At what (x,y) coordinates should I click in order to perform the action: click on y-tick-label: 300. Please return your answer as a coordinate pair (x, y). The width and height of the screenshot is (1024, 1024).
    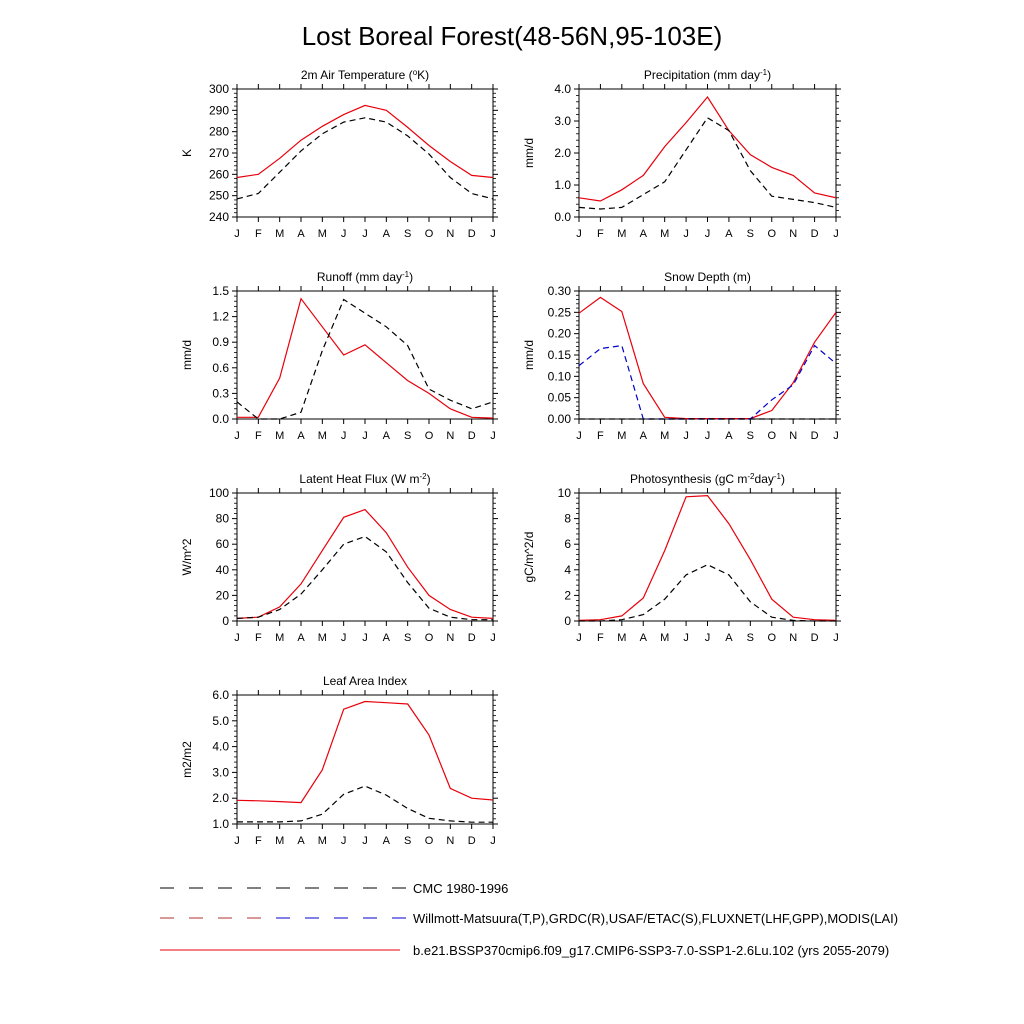
    Looking at the image, I should click on (219, 89).